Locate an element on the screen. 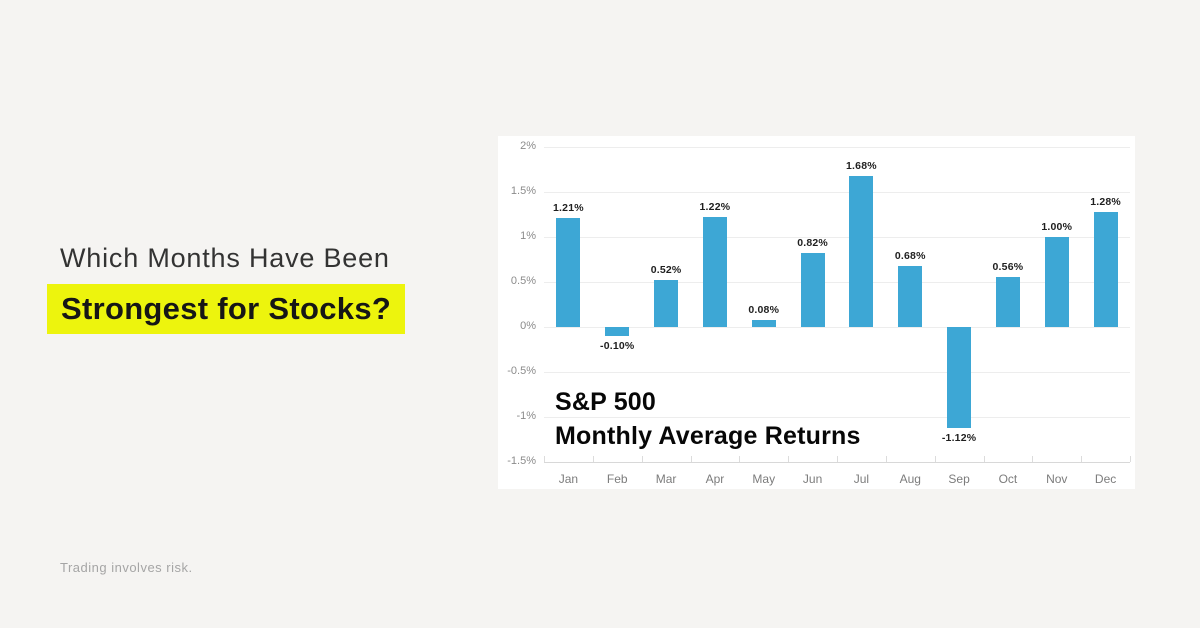  x-axis-category-label: Sep is located at coordinates (959, 479).